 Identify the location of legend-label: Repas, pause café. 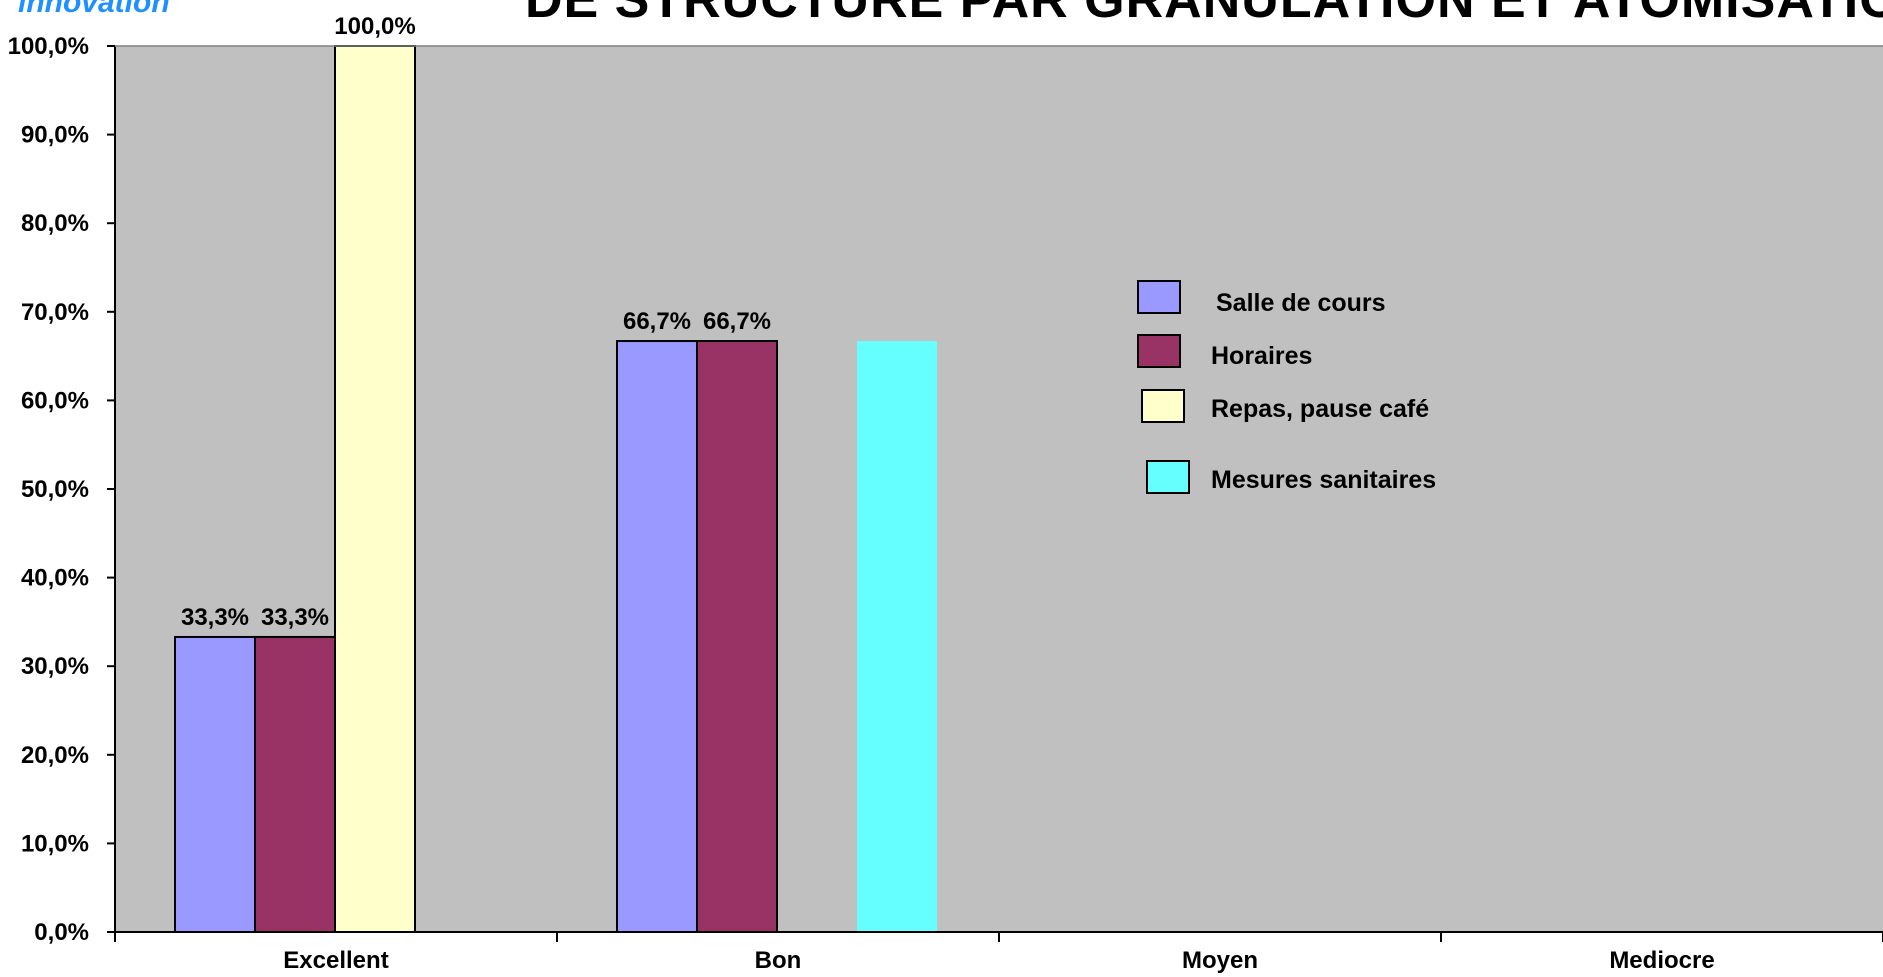
(1320, 409).